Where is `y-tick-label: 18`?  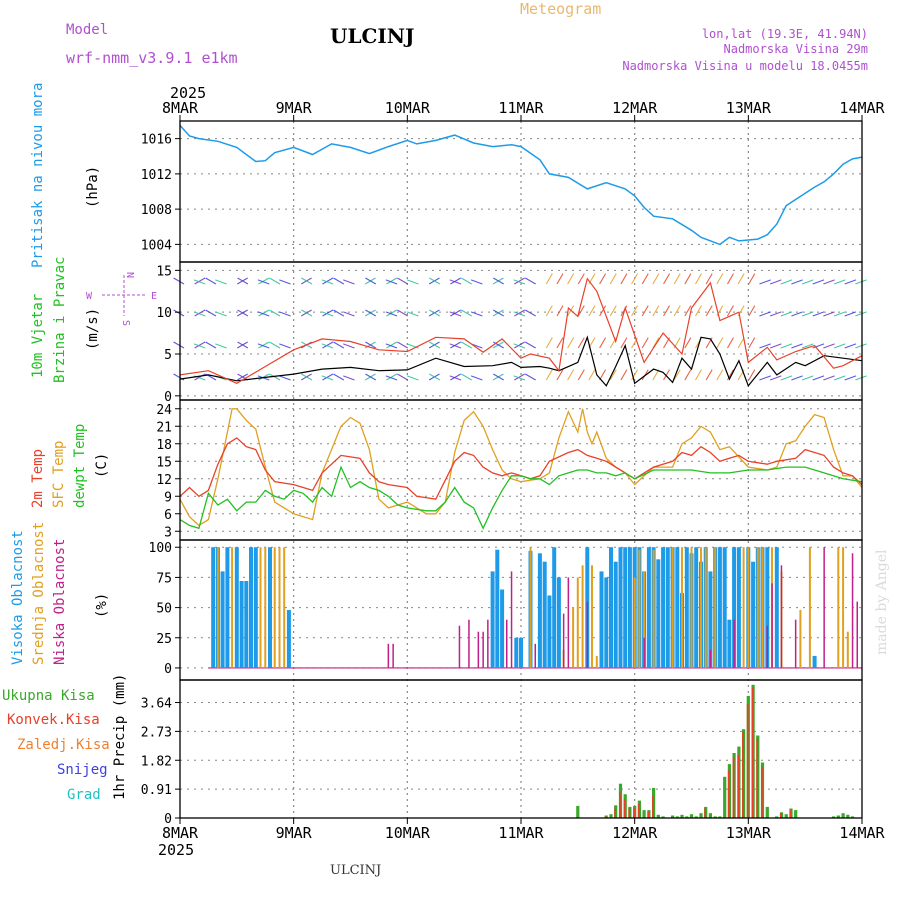 y-tick-label: 18 is located at coordinates (164, 445).